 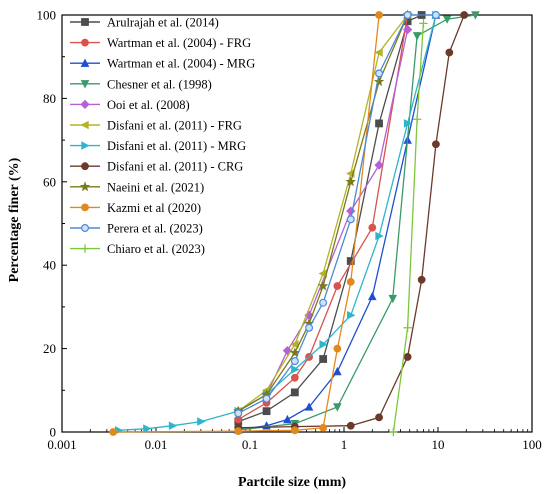 I want to click on y-axis-ticks: 0 20 40 60 80 100, so click(x=52, y=224).